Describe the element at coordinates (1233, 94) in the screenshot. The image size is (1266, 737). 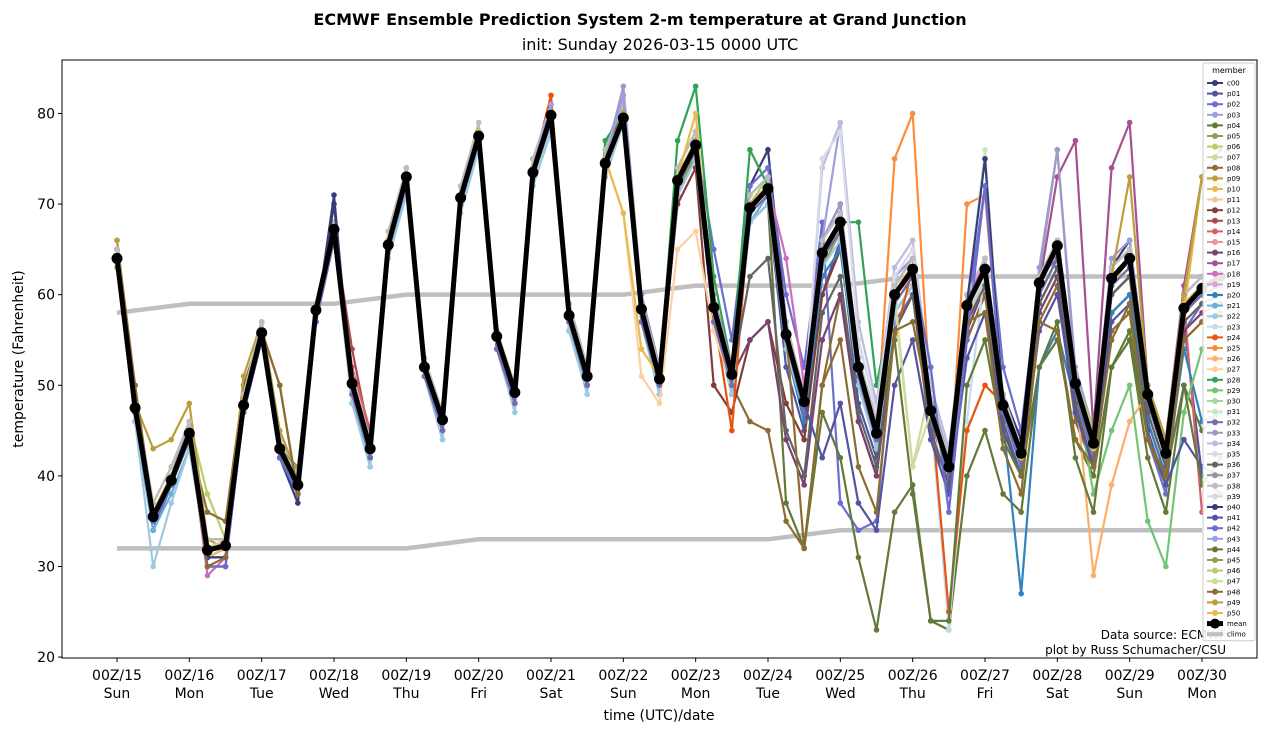
I see `legend-label: p01` at that location.